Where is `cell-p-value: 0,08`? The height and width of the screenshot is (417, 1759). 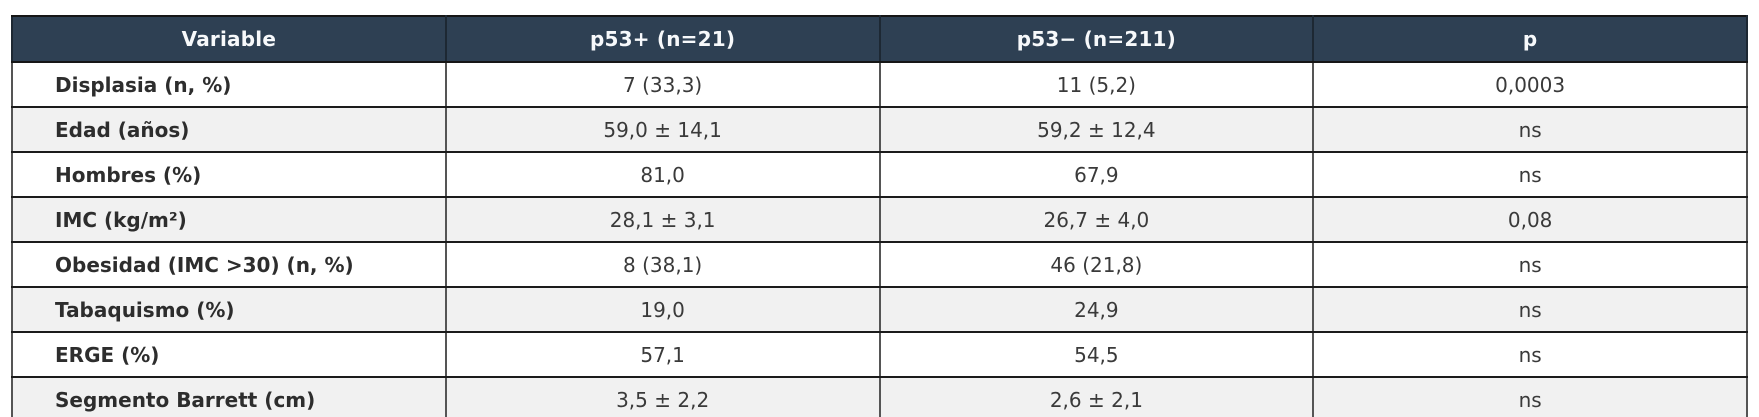
cell-p-value: 0,08 is located at coordinates (1530, 219).